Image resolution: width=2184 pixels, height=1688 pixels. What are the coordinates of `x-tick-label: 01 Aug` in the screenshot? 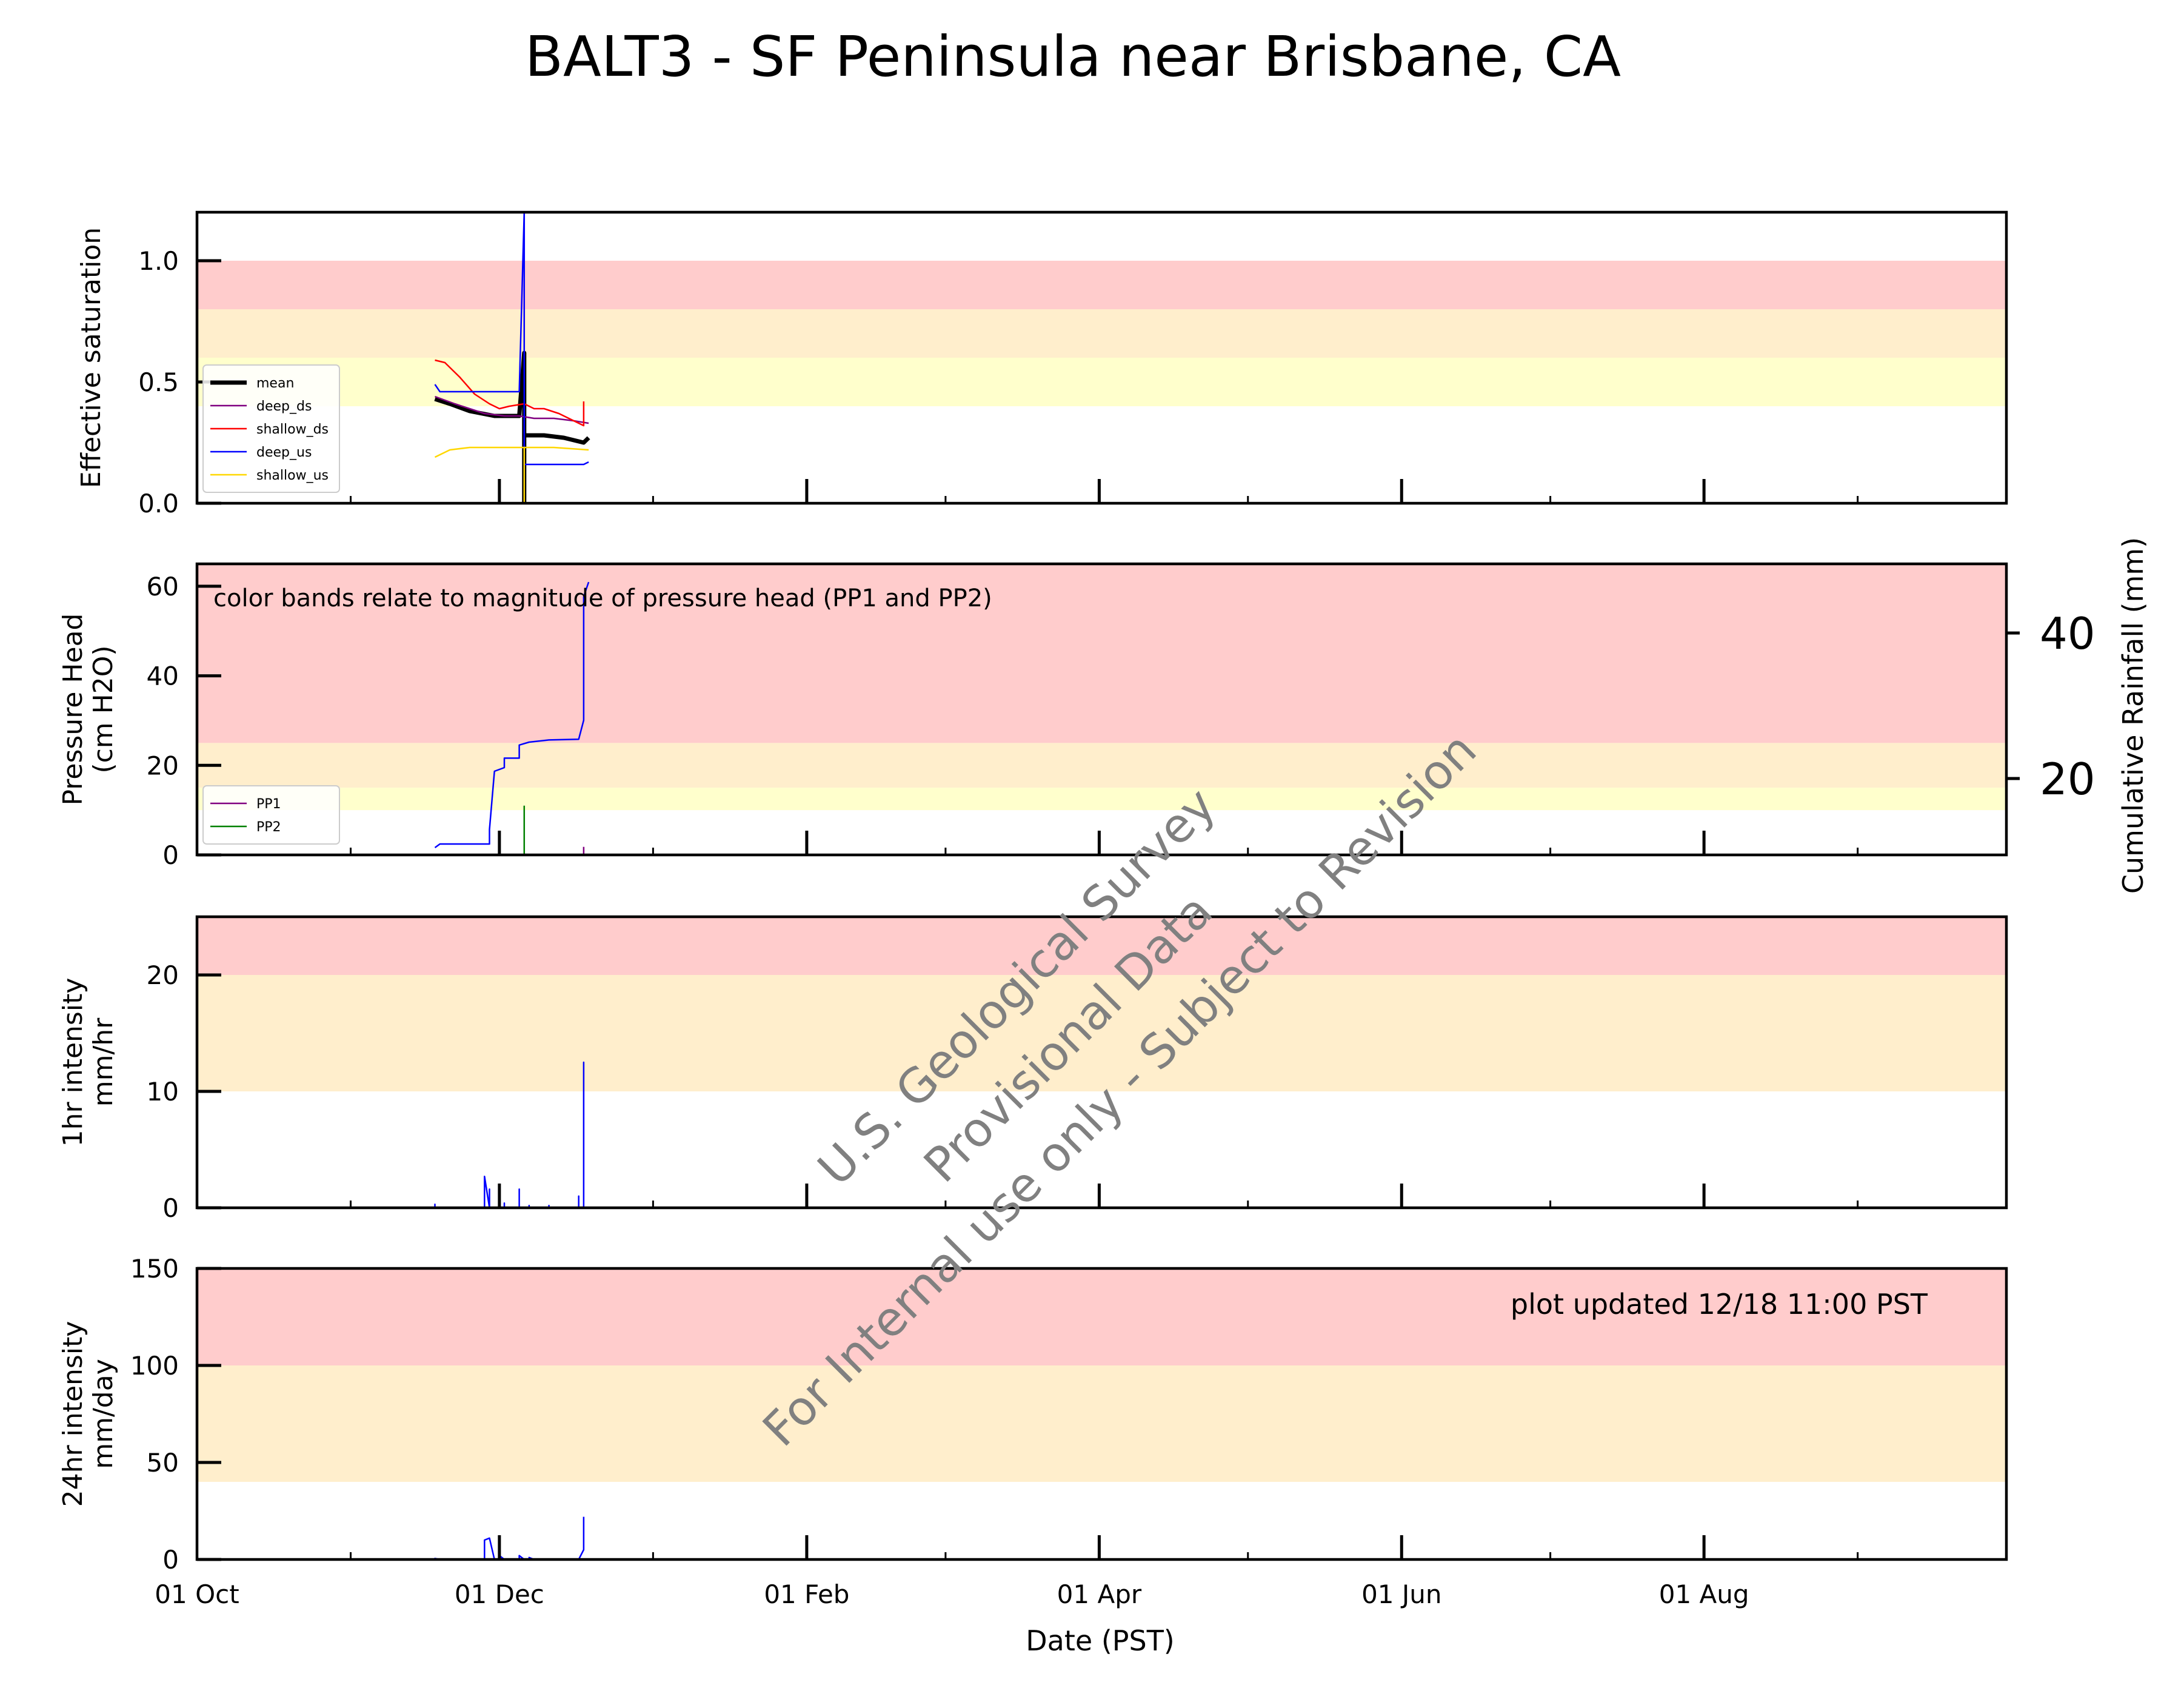 It's located at (1704, 1594).